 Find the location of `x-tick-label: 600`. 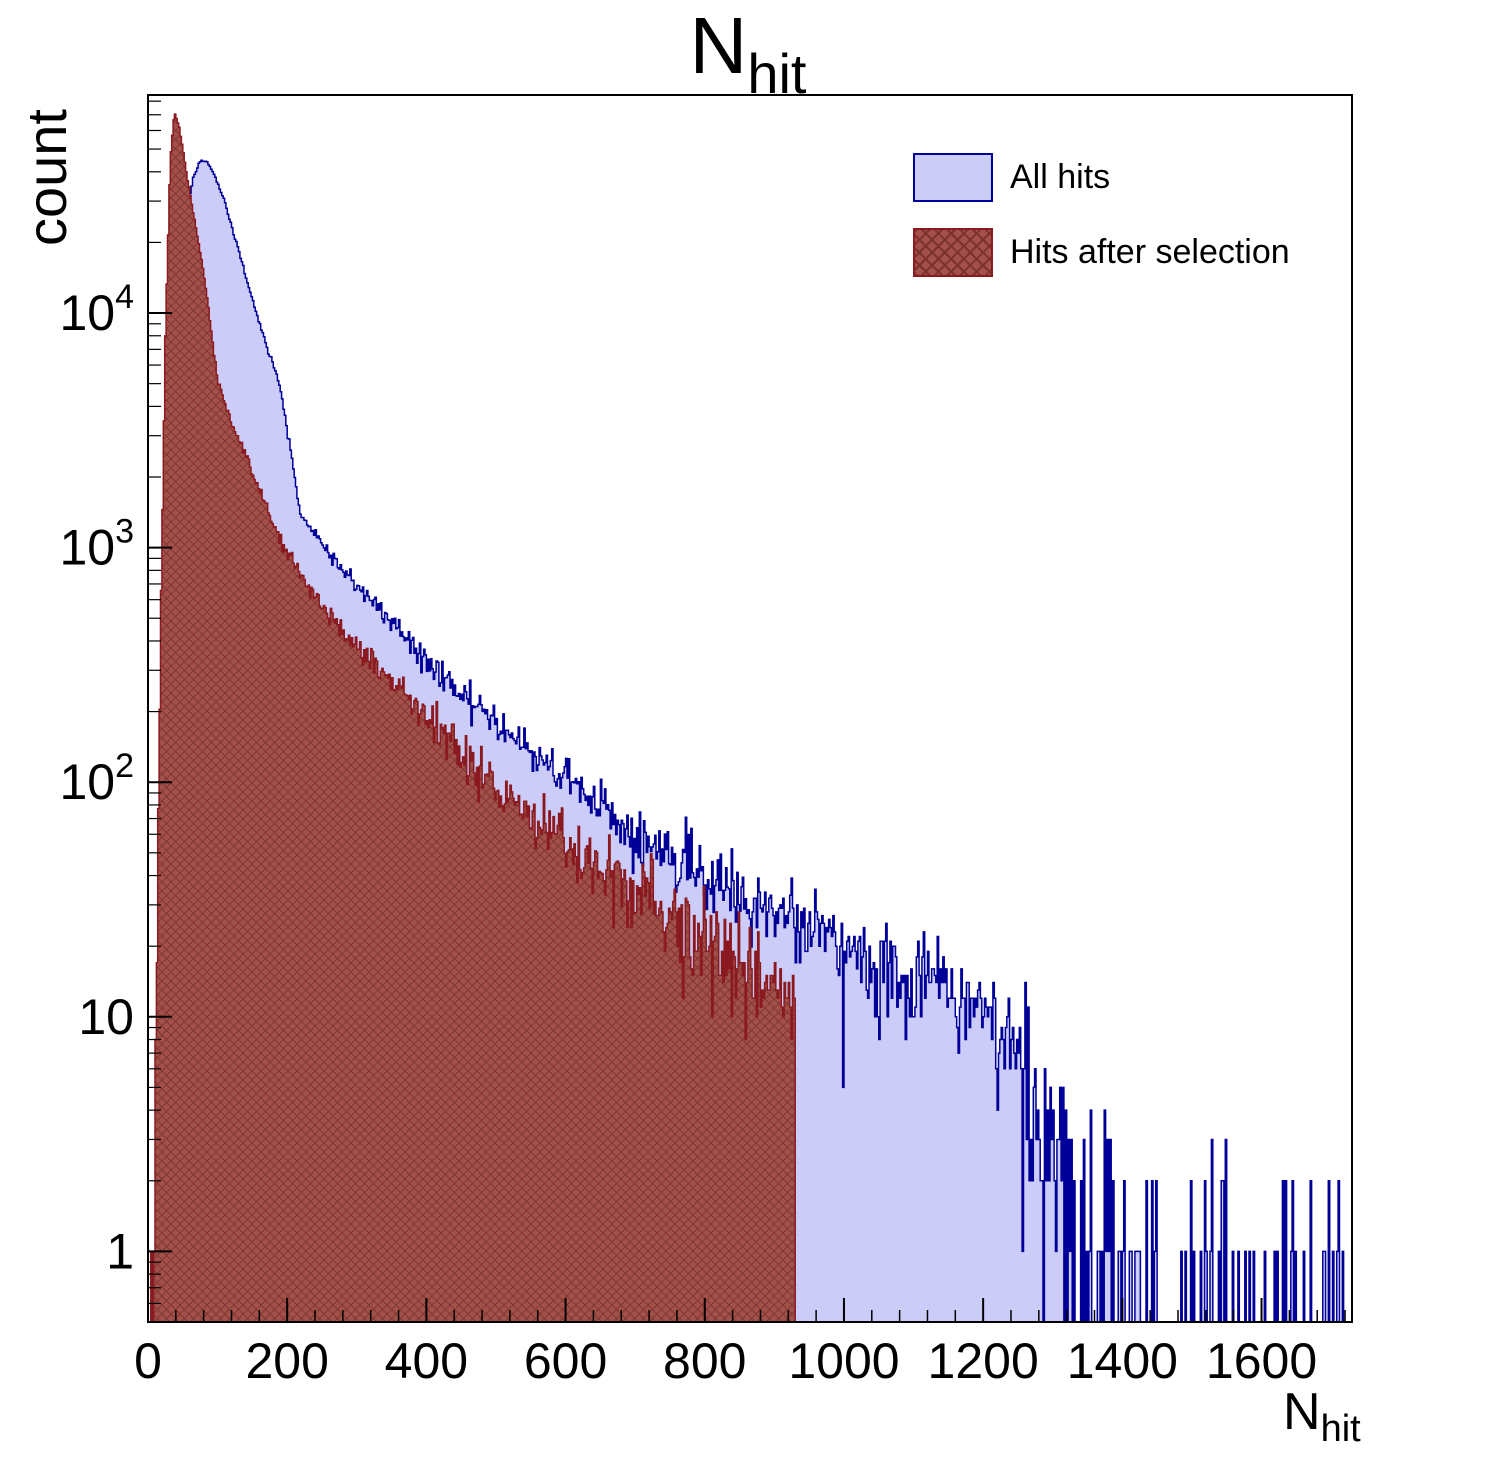

x-tick-label: 600 is located at coordinates (565, 1361).